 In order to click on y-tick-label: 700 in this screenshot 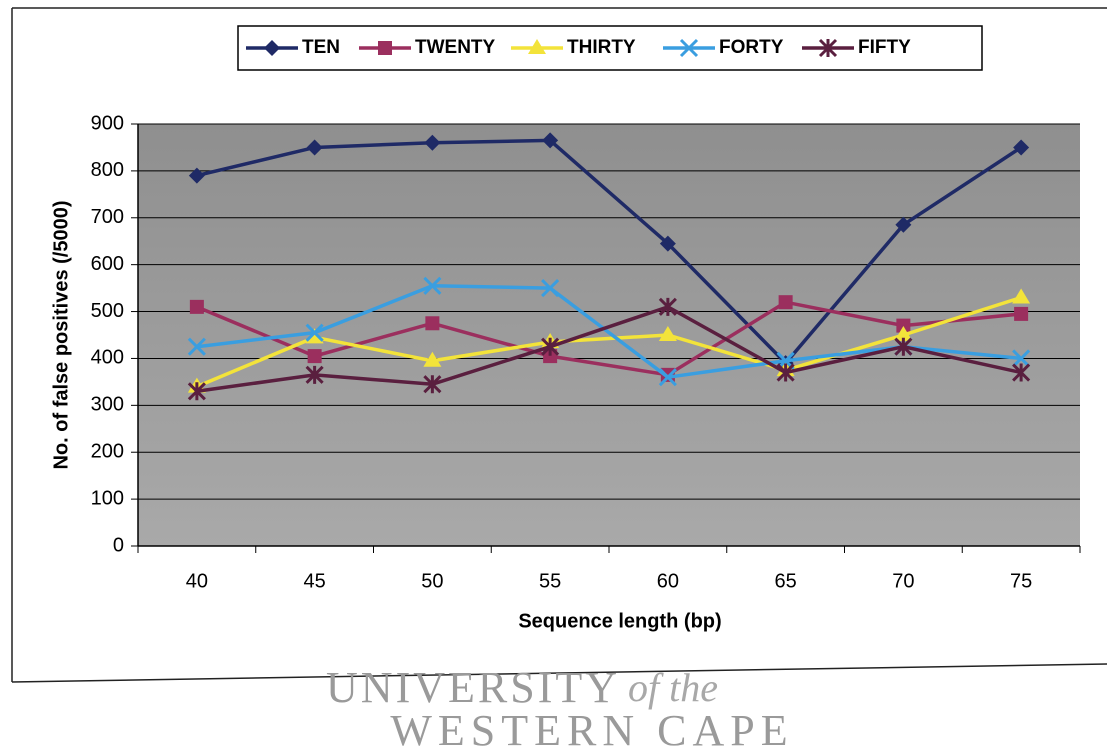, I will do `click(107, 217)`.